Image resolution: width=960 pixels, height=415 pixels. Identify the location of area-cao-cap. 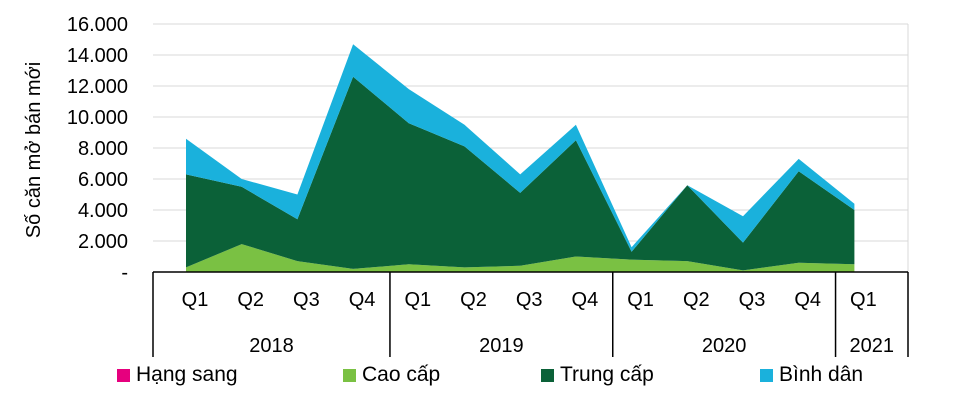
(520, 258).